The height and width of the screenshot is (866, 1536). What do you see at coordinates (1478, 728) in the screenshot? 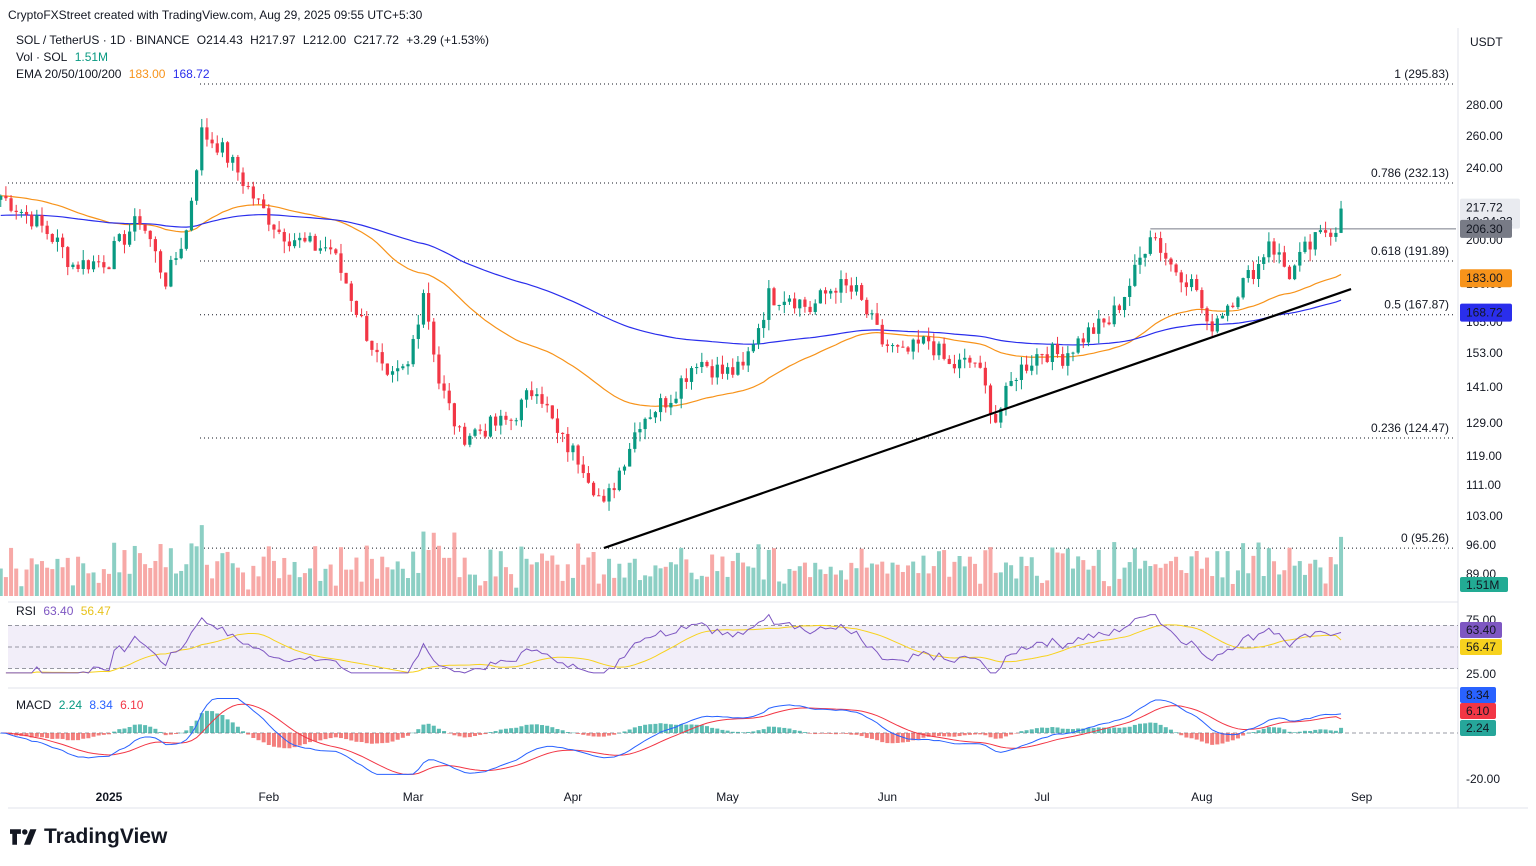
I see `macd-hist-tag-bg` at bounding box center [1478, 728].